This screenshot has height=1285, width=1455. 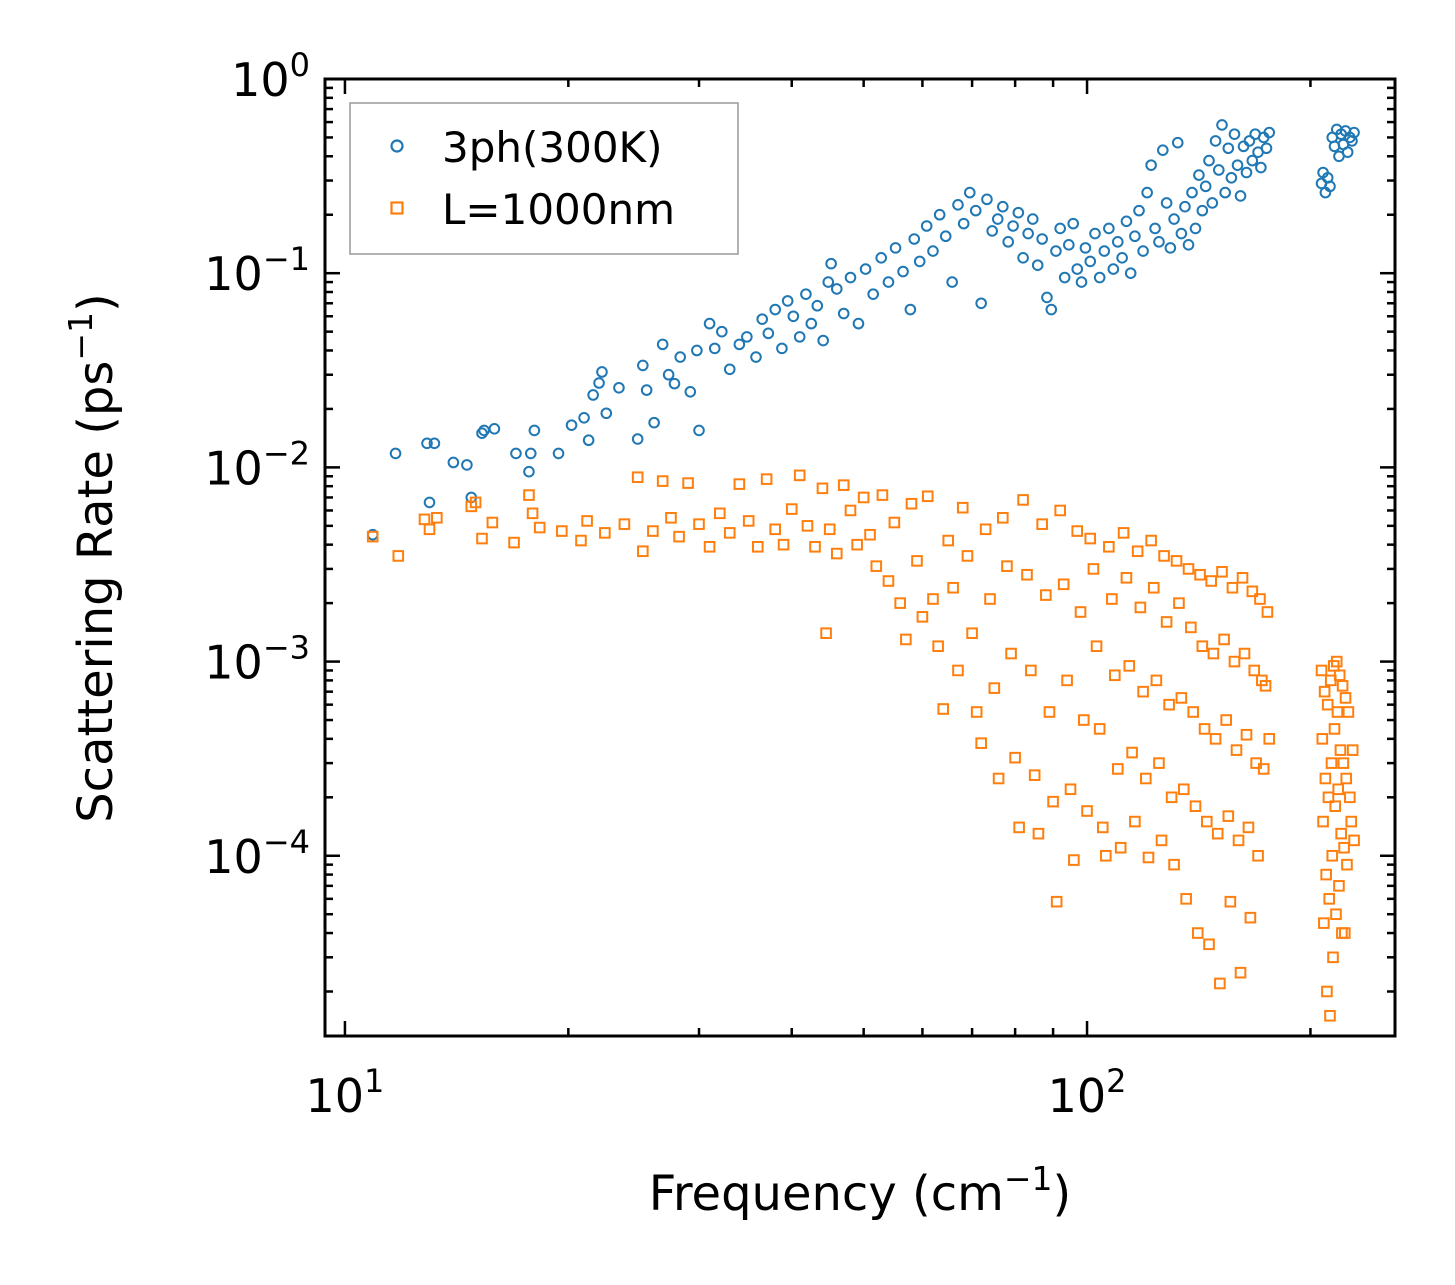 I want to click on y-axis-label: Scattering Rate (ps−1), so click(x=92, y=558).